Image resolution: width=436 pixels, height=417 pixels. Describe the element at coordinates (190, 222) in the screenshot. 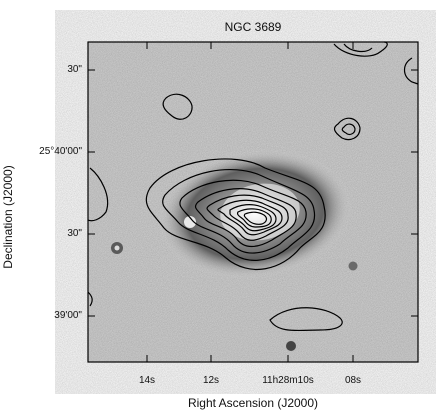

I see `bright-knot` at that location.